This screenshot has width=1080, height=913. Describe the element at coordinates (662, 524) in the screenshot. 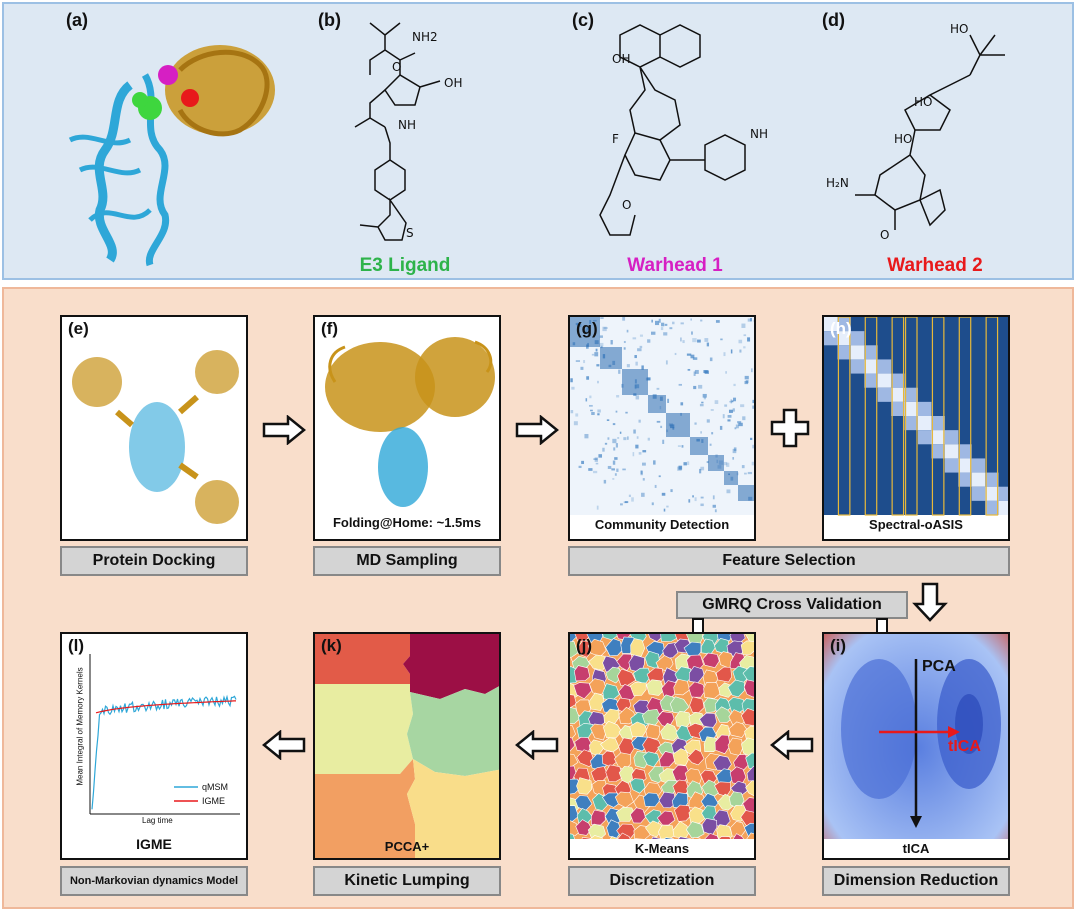

I see `community-caption: Community Detection` at that location.